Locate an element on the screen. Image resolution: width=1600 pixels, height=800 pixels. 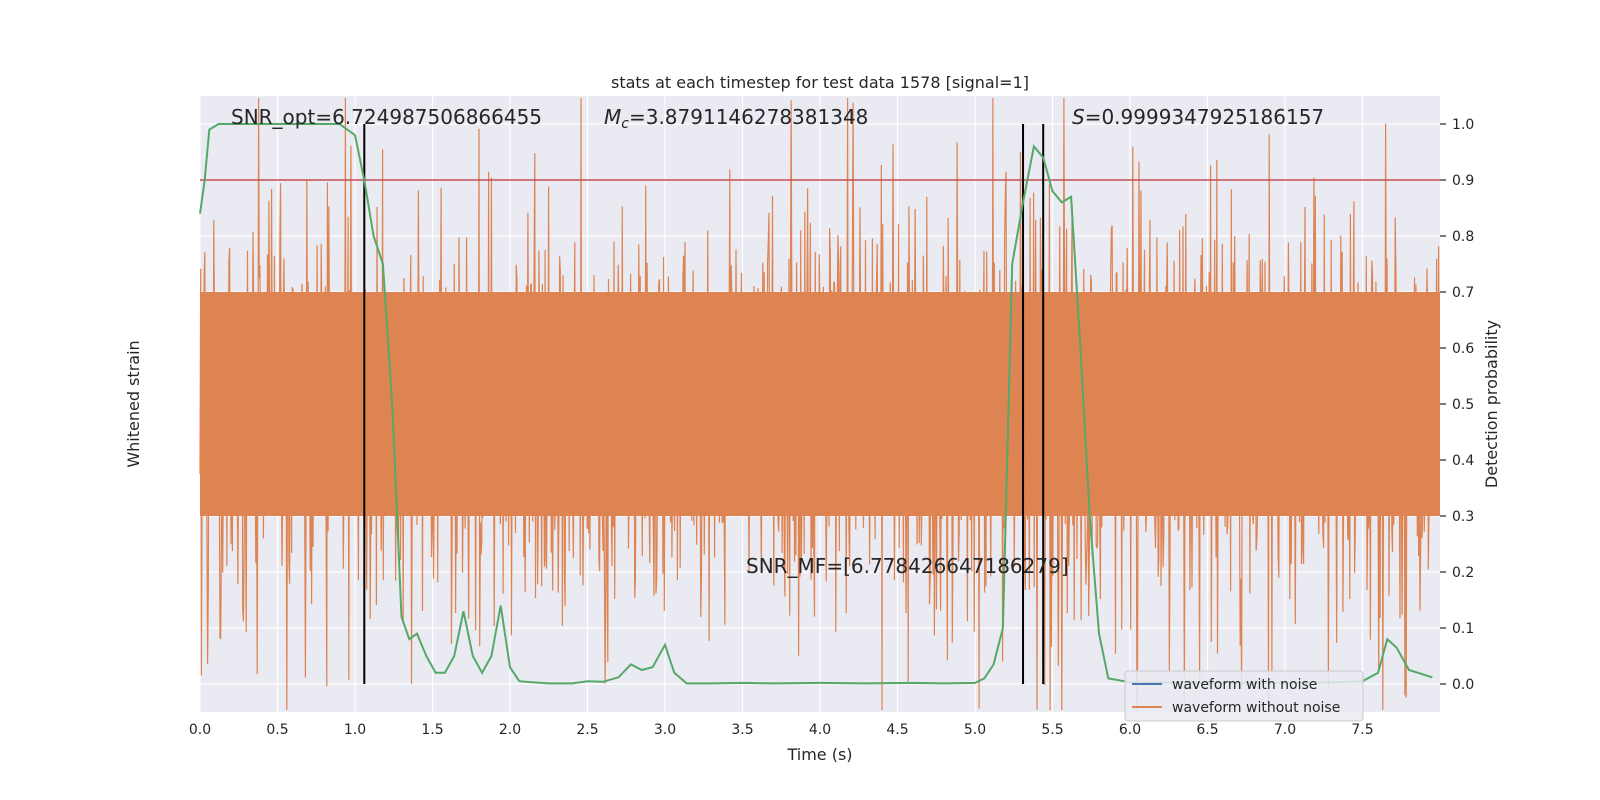
x-tick-label: 2.5 is located at coordinates (587, 730).